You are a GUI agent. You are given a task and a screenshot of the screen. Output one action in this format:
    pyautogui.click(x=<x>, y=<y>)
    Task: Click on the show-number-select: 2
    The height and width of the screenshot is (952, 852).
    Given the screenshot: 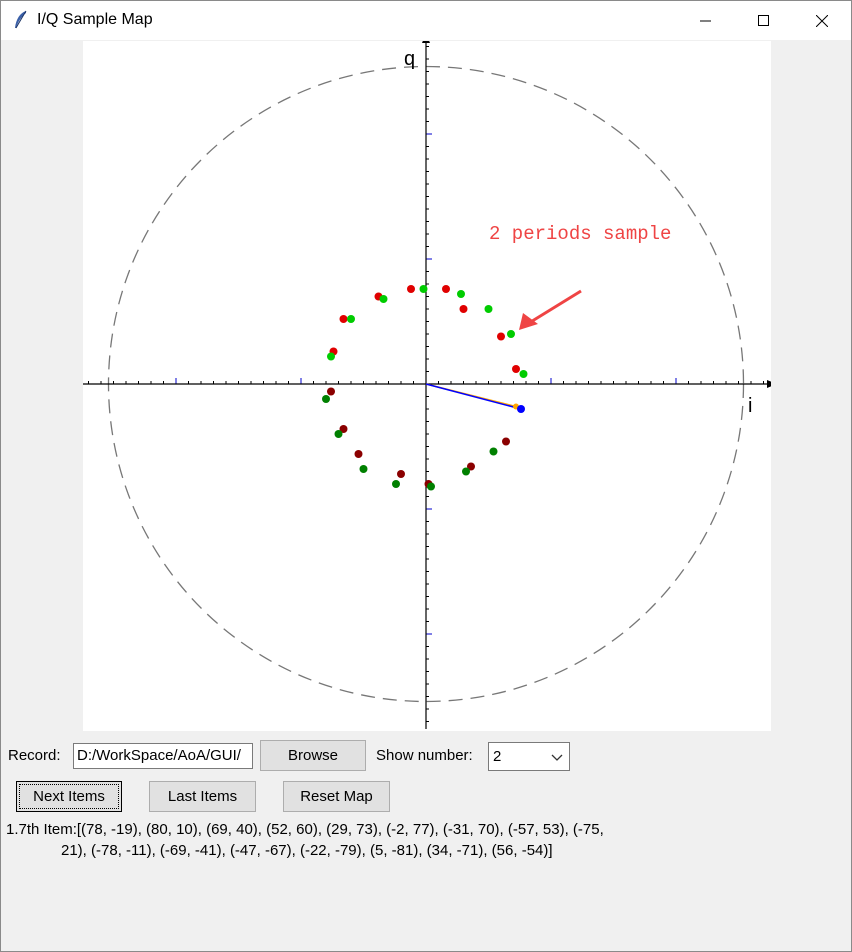 What is the action you would take?
    pyautogui.click(x=529, y=756)
    